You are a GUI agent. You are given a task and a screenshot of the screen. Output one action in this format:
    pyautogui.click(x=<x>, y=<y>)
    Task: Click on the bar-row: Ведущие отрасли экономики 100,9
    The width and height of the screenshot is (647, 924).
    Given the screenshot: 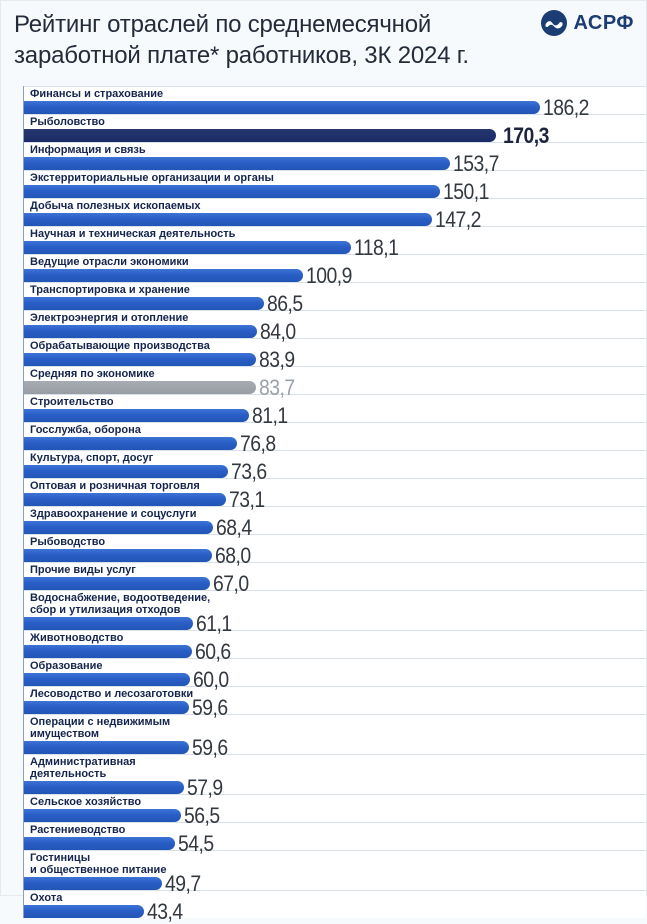 What is the action you would take?
    pyautogui.click(x=335, y=270)
    